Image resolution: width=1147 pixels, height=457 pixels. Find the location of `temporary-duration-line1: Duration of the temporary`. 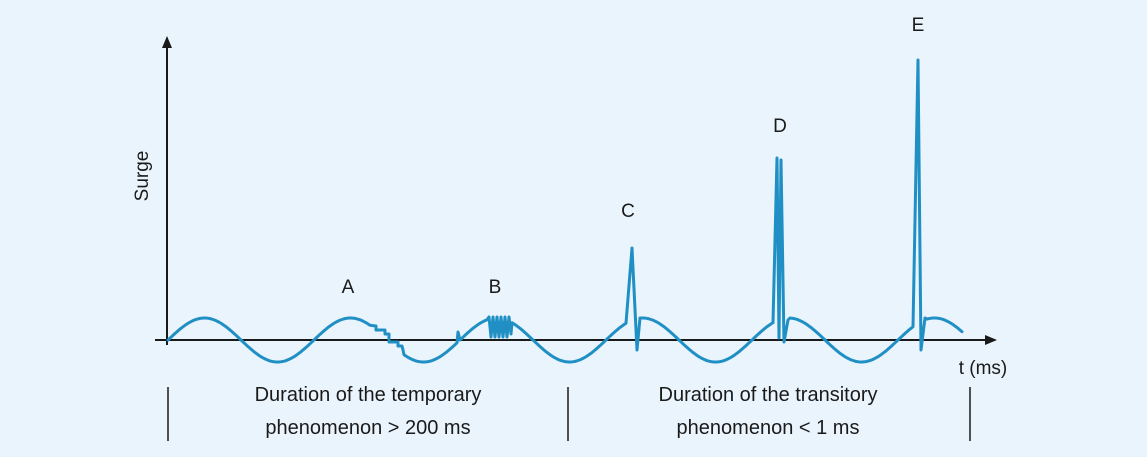

temporary-duration-line1: Duration of the temporary is located at coordinates (368, 395).